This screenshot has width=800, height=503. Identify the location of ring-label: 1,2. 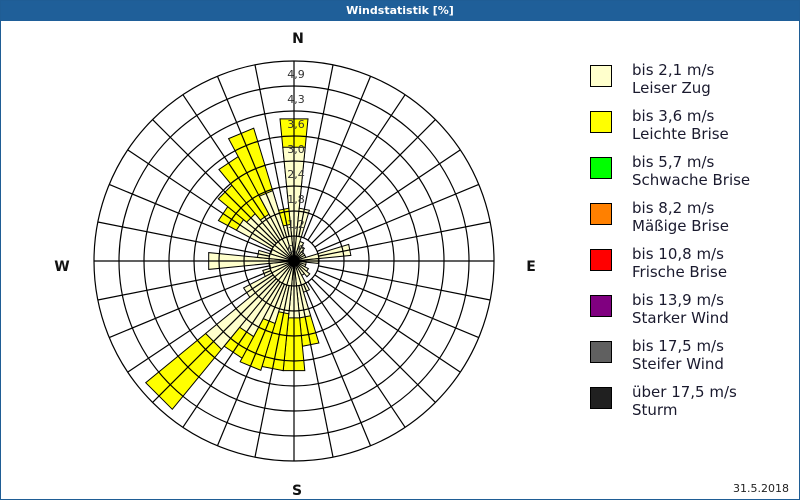
(296, 224).